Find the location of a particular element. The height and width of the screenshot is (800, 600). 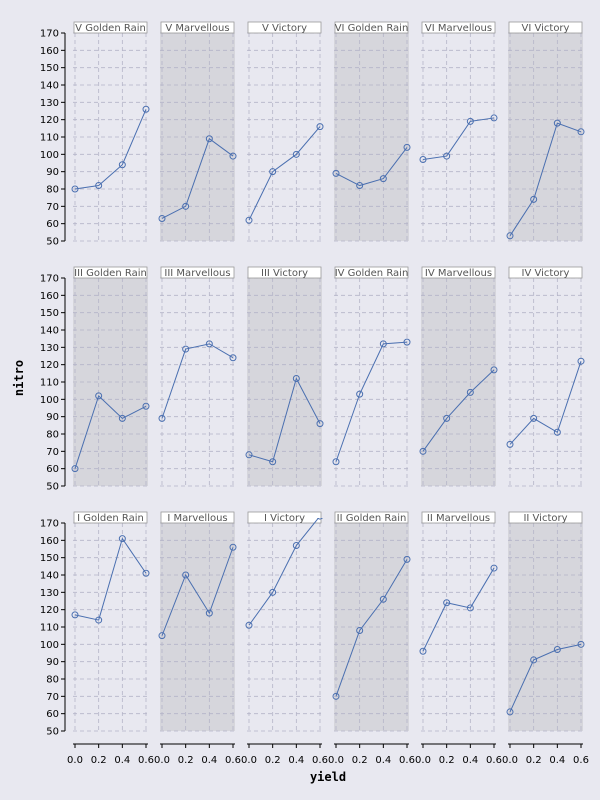

panel: V Victory is located at coordinates (284, 131).